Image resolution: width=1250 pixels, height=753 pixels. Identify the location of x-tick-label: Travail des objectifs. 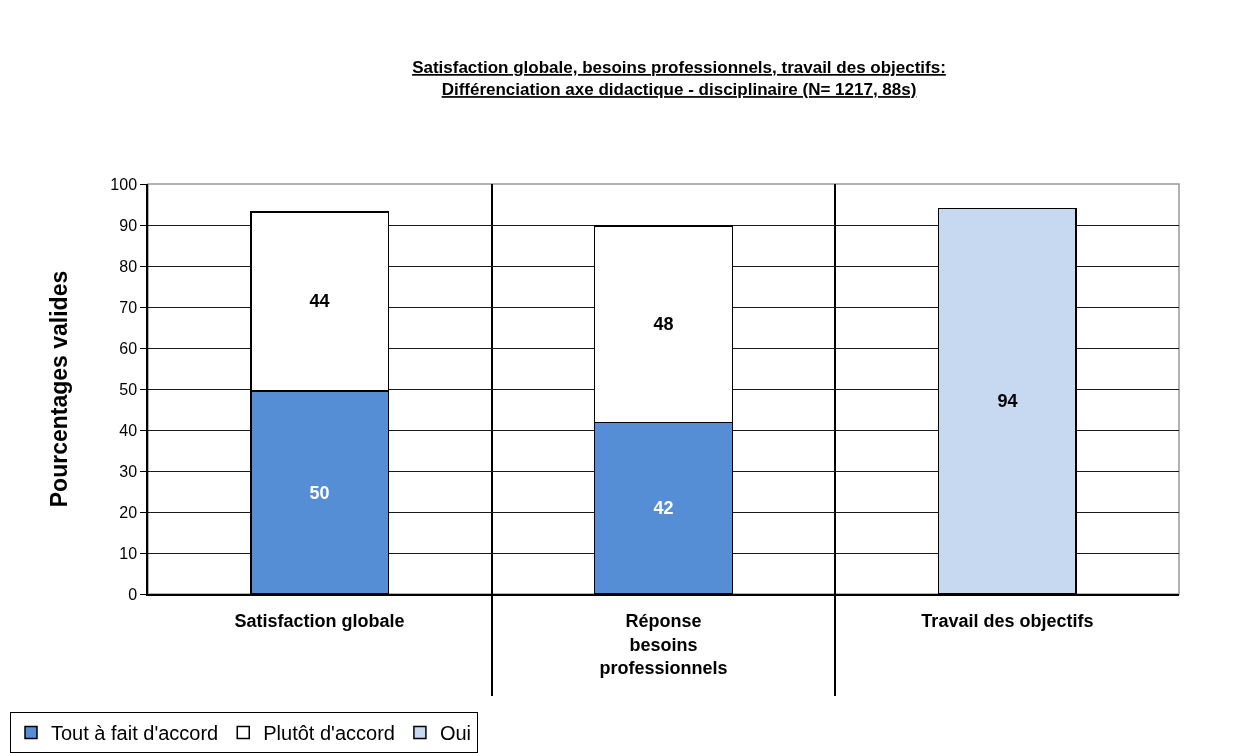
(1007, 621).